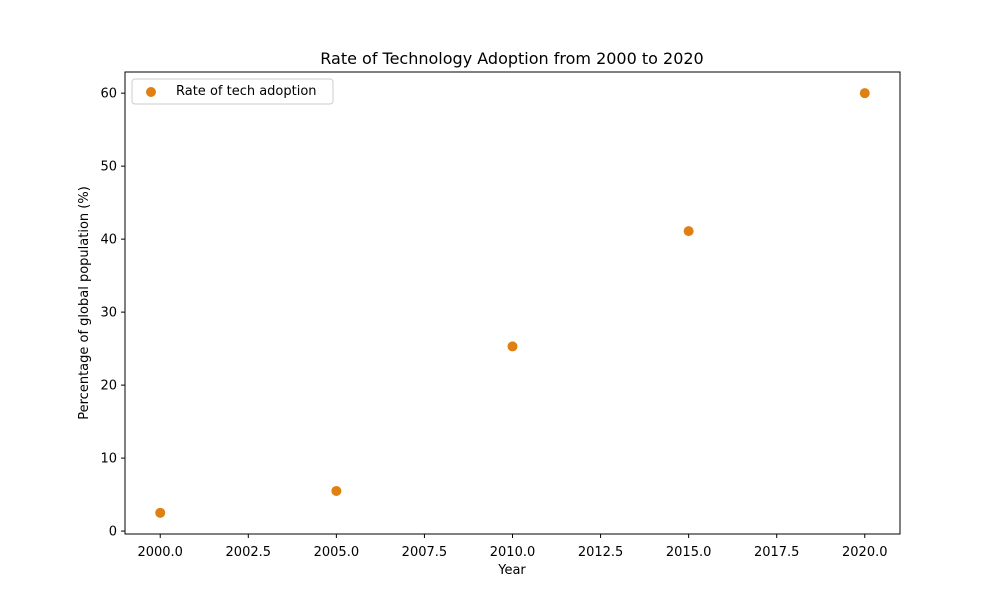 This screenshot has width=1000, height=605. I want to click on y-axis-label: Percentage of global population (%), so click(84, 303).